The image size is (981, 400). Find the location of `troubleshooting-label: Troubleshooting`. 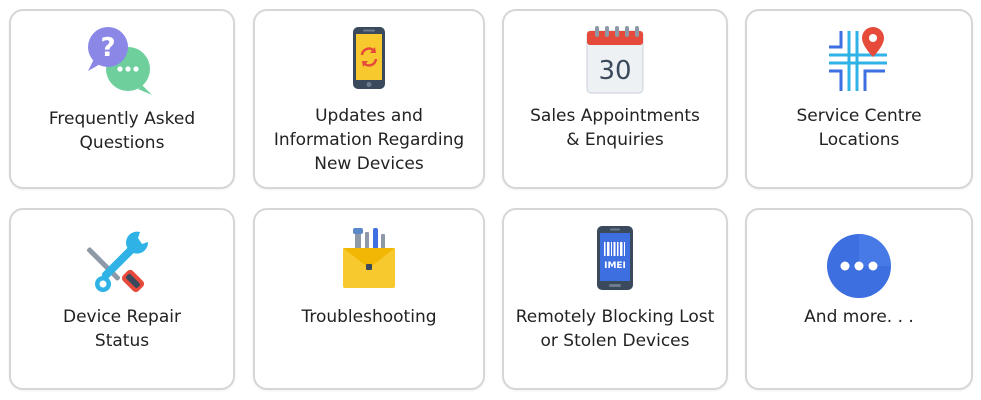

troubleshooting-label: Troubleshooting is located at coordinates (369, 317).